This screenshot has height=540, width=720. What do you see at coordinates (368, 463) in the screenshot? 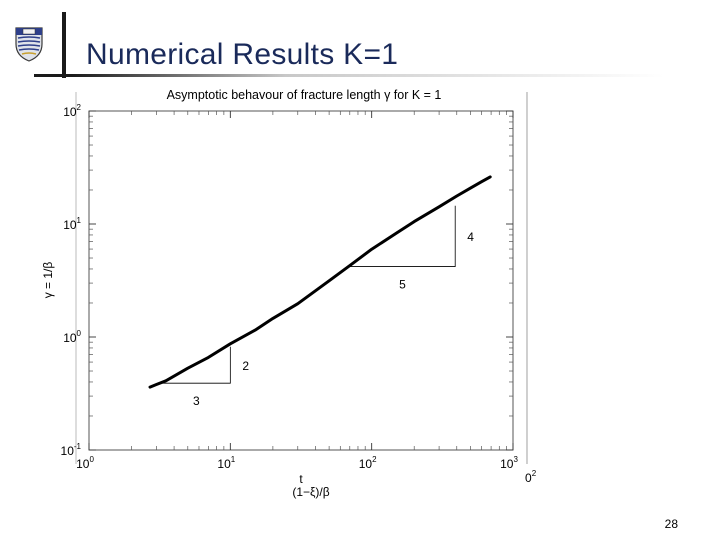
I see `x-tick-label: 10²` at bounding box center [368, 463].